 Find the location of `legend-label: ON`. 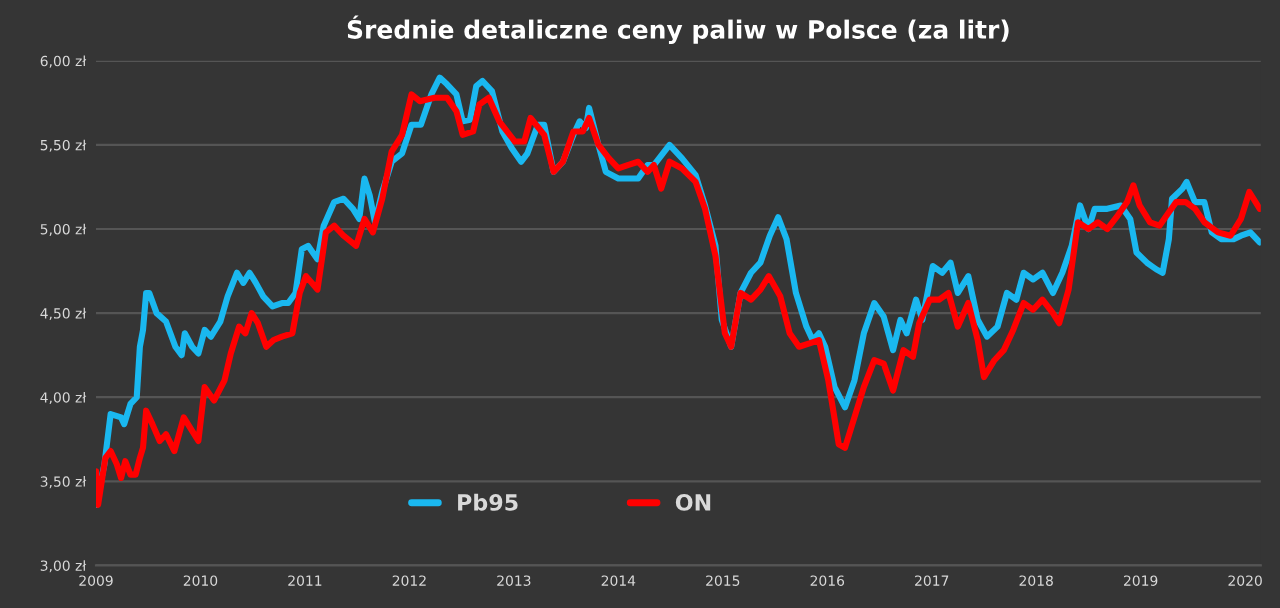

legend-label: ON is located at coordinates (693, 502).